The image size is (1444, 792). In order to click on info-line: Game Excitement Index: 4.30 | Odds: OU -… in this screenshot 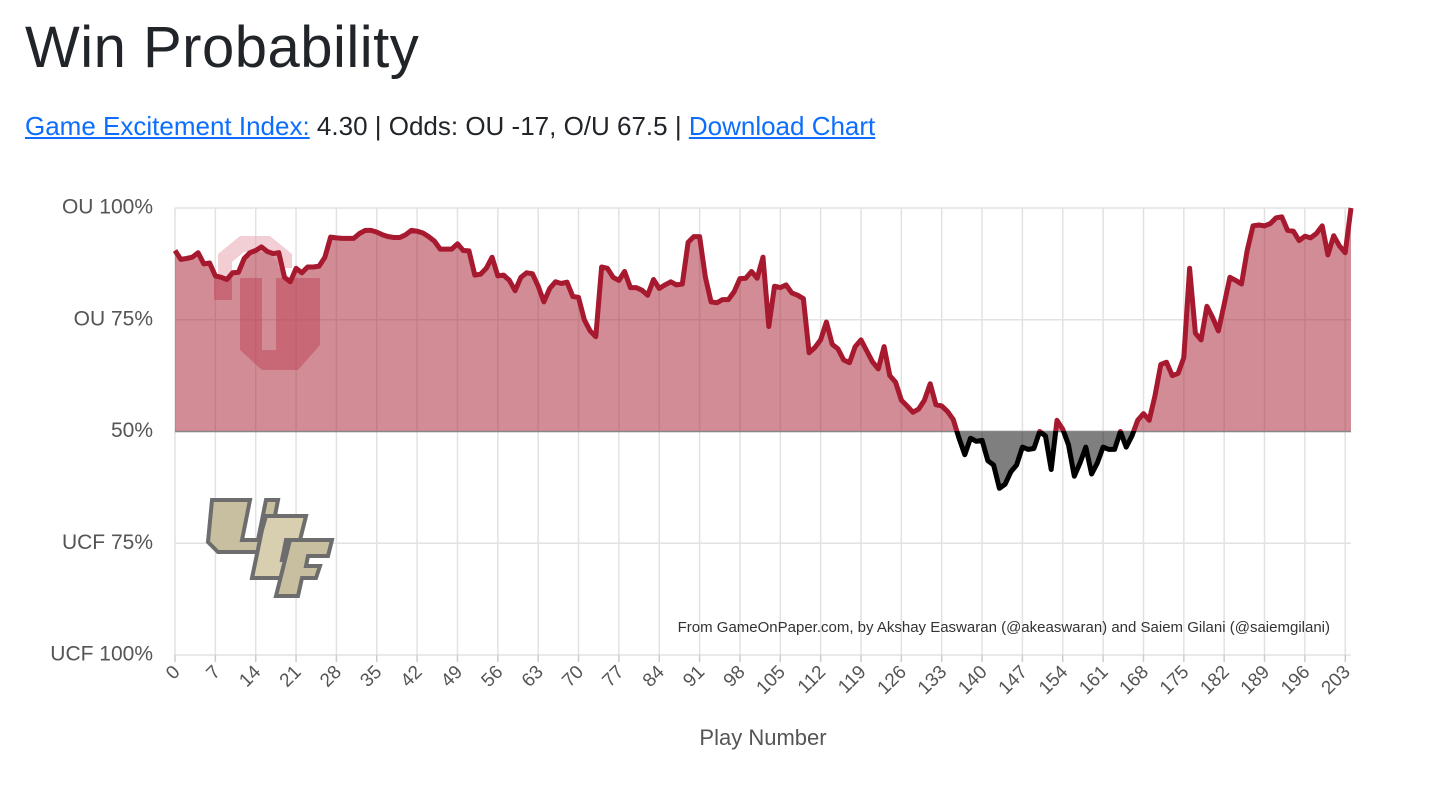, I will do `click(450, 126)`.